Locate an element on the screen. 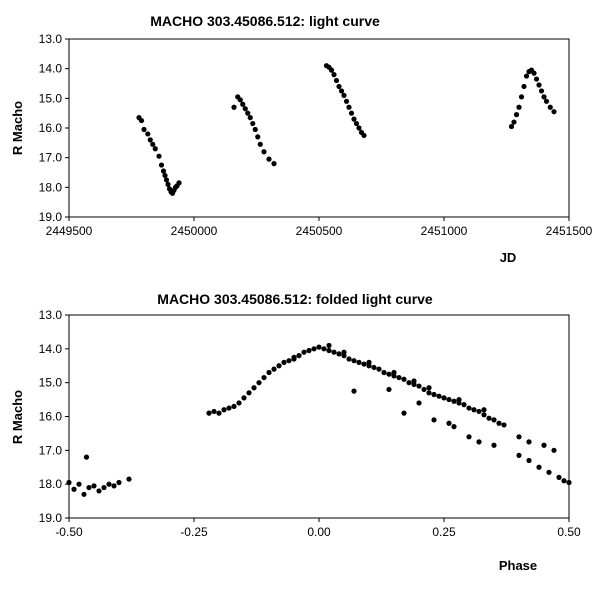  y-tick-label: 15.0 is located at coordinates (51, 383).